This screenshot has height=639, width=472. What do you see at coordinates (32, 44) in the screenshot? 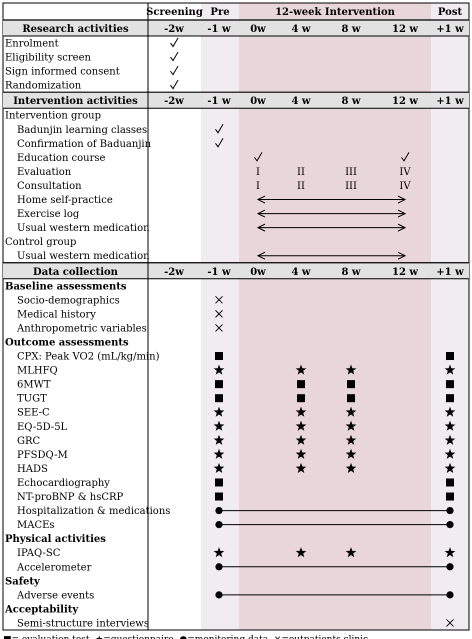
I see `row-label: Enrolment` at bounding box center [32, 44].